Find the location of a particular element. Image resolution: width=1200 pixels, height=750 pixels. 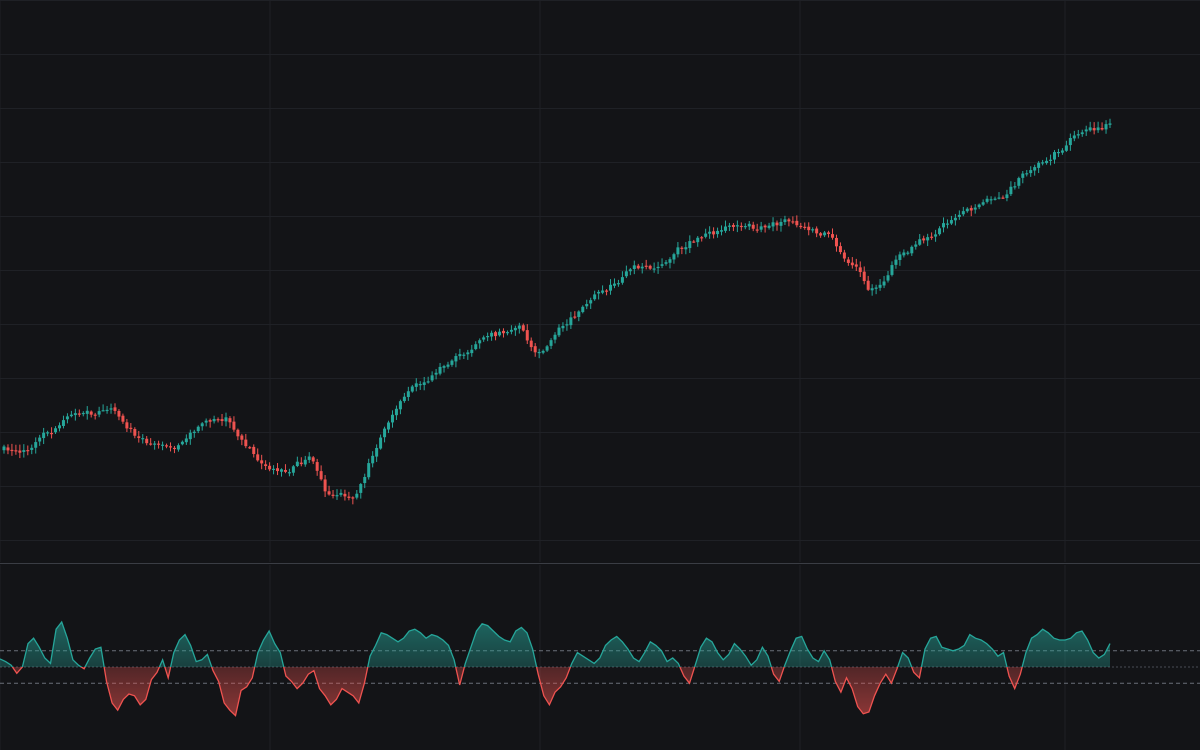

oscillator-area-positive is located at coordinates (555, 644).